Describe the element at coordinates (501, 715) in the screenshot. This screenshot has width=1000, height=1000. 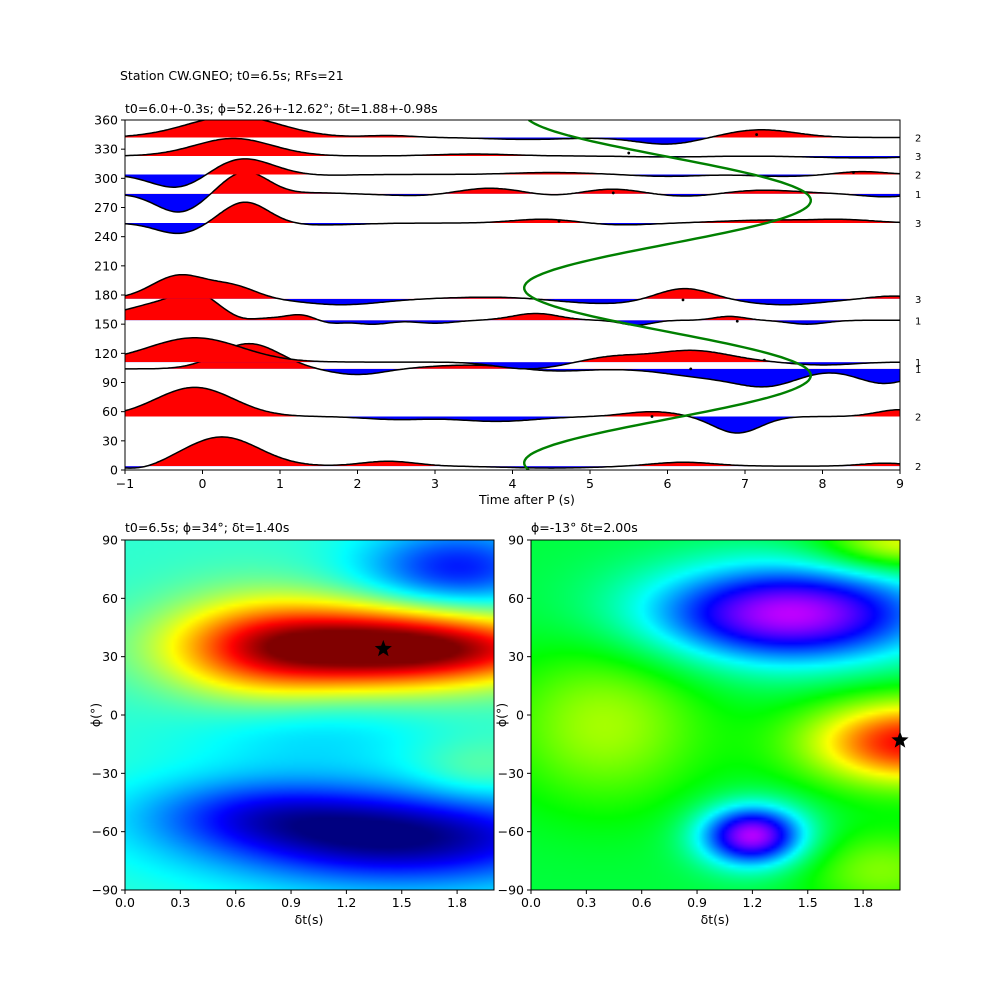
I see `heatmap-right-ylabel: ϕ(°)` at that location.